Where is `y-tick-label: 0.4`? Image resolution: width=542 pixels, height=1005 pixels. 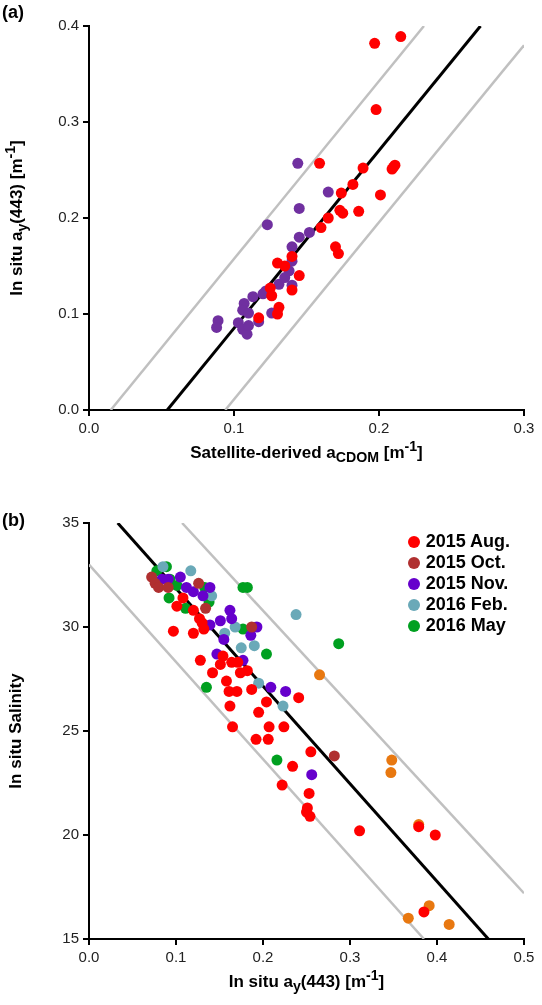
y-tick-label: 0.4 is located at coordinates (68, 25).